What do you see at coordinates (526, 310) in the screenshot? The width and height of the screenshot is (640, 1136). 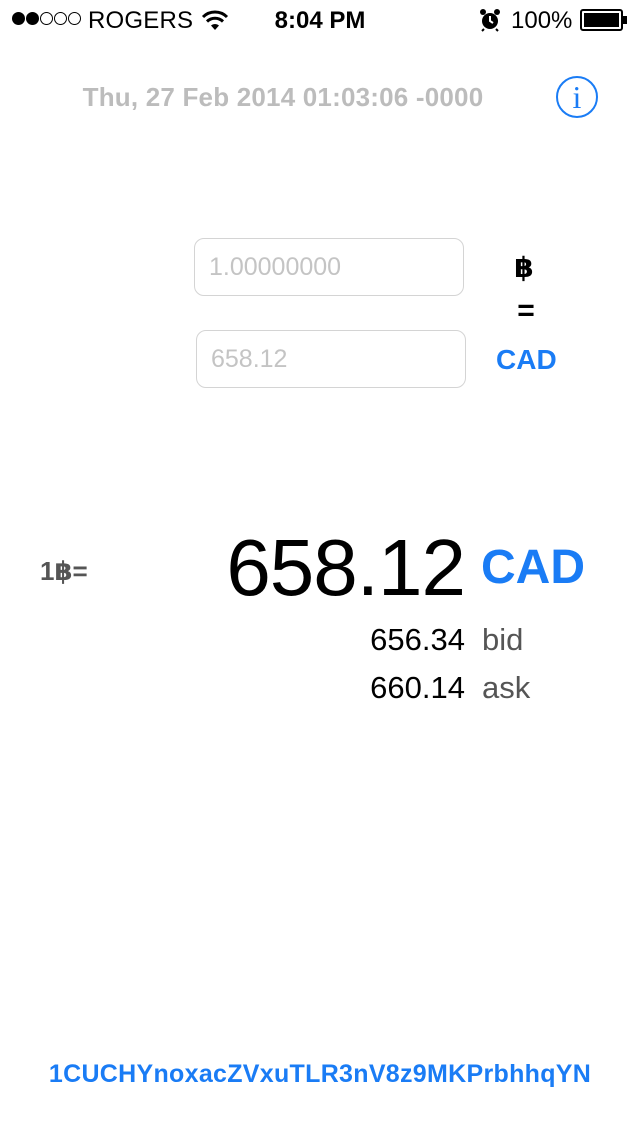 I see `equals-sign: =` at bounding box center [526, 310].